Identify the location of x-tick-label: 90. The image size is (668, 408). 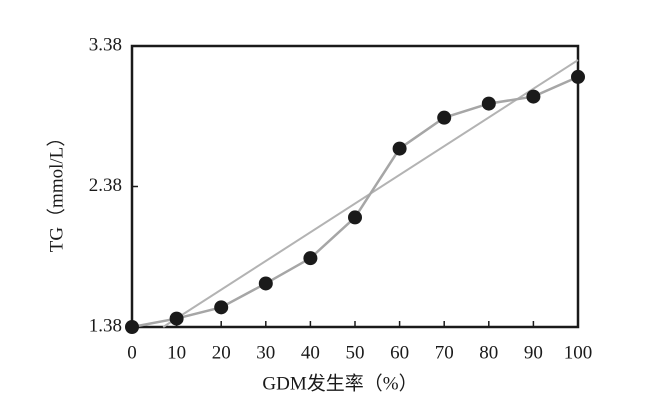
(533, 352).